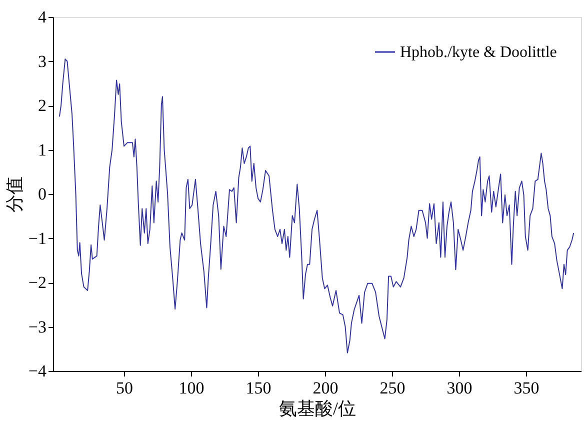  What do you see at coordinates (42, 194) in the screenshot?
I see `y-tick-label: 0` at bounding box center [42, 194].